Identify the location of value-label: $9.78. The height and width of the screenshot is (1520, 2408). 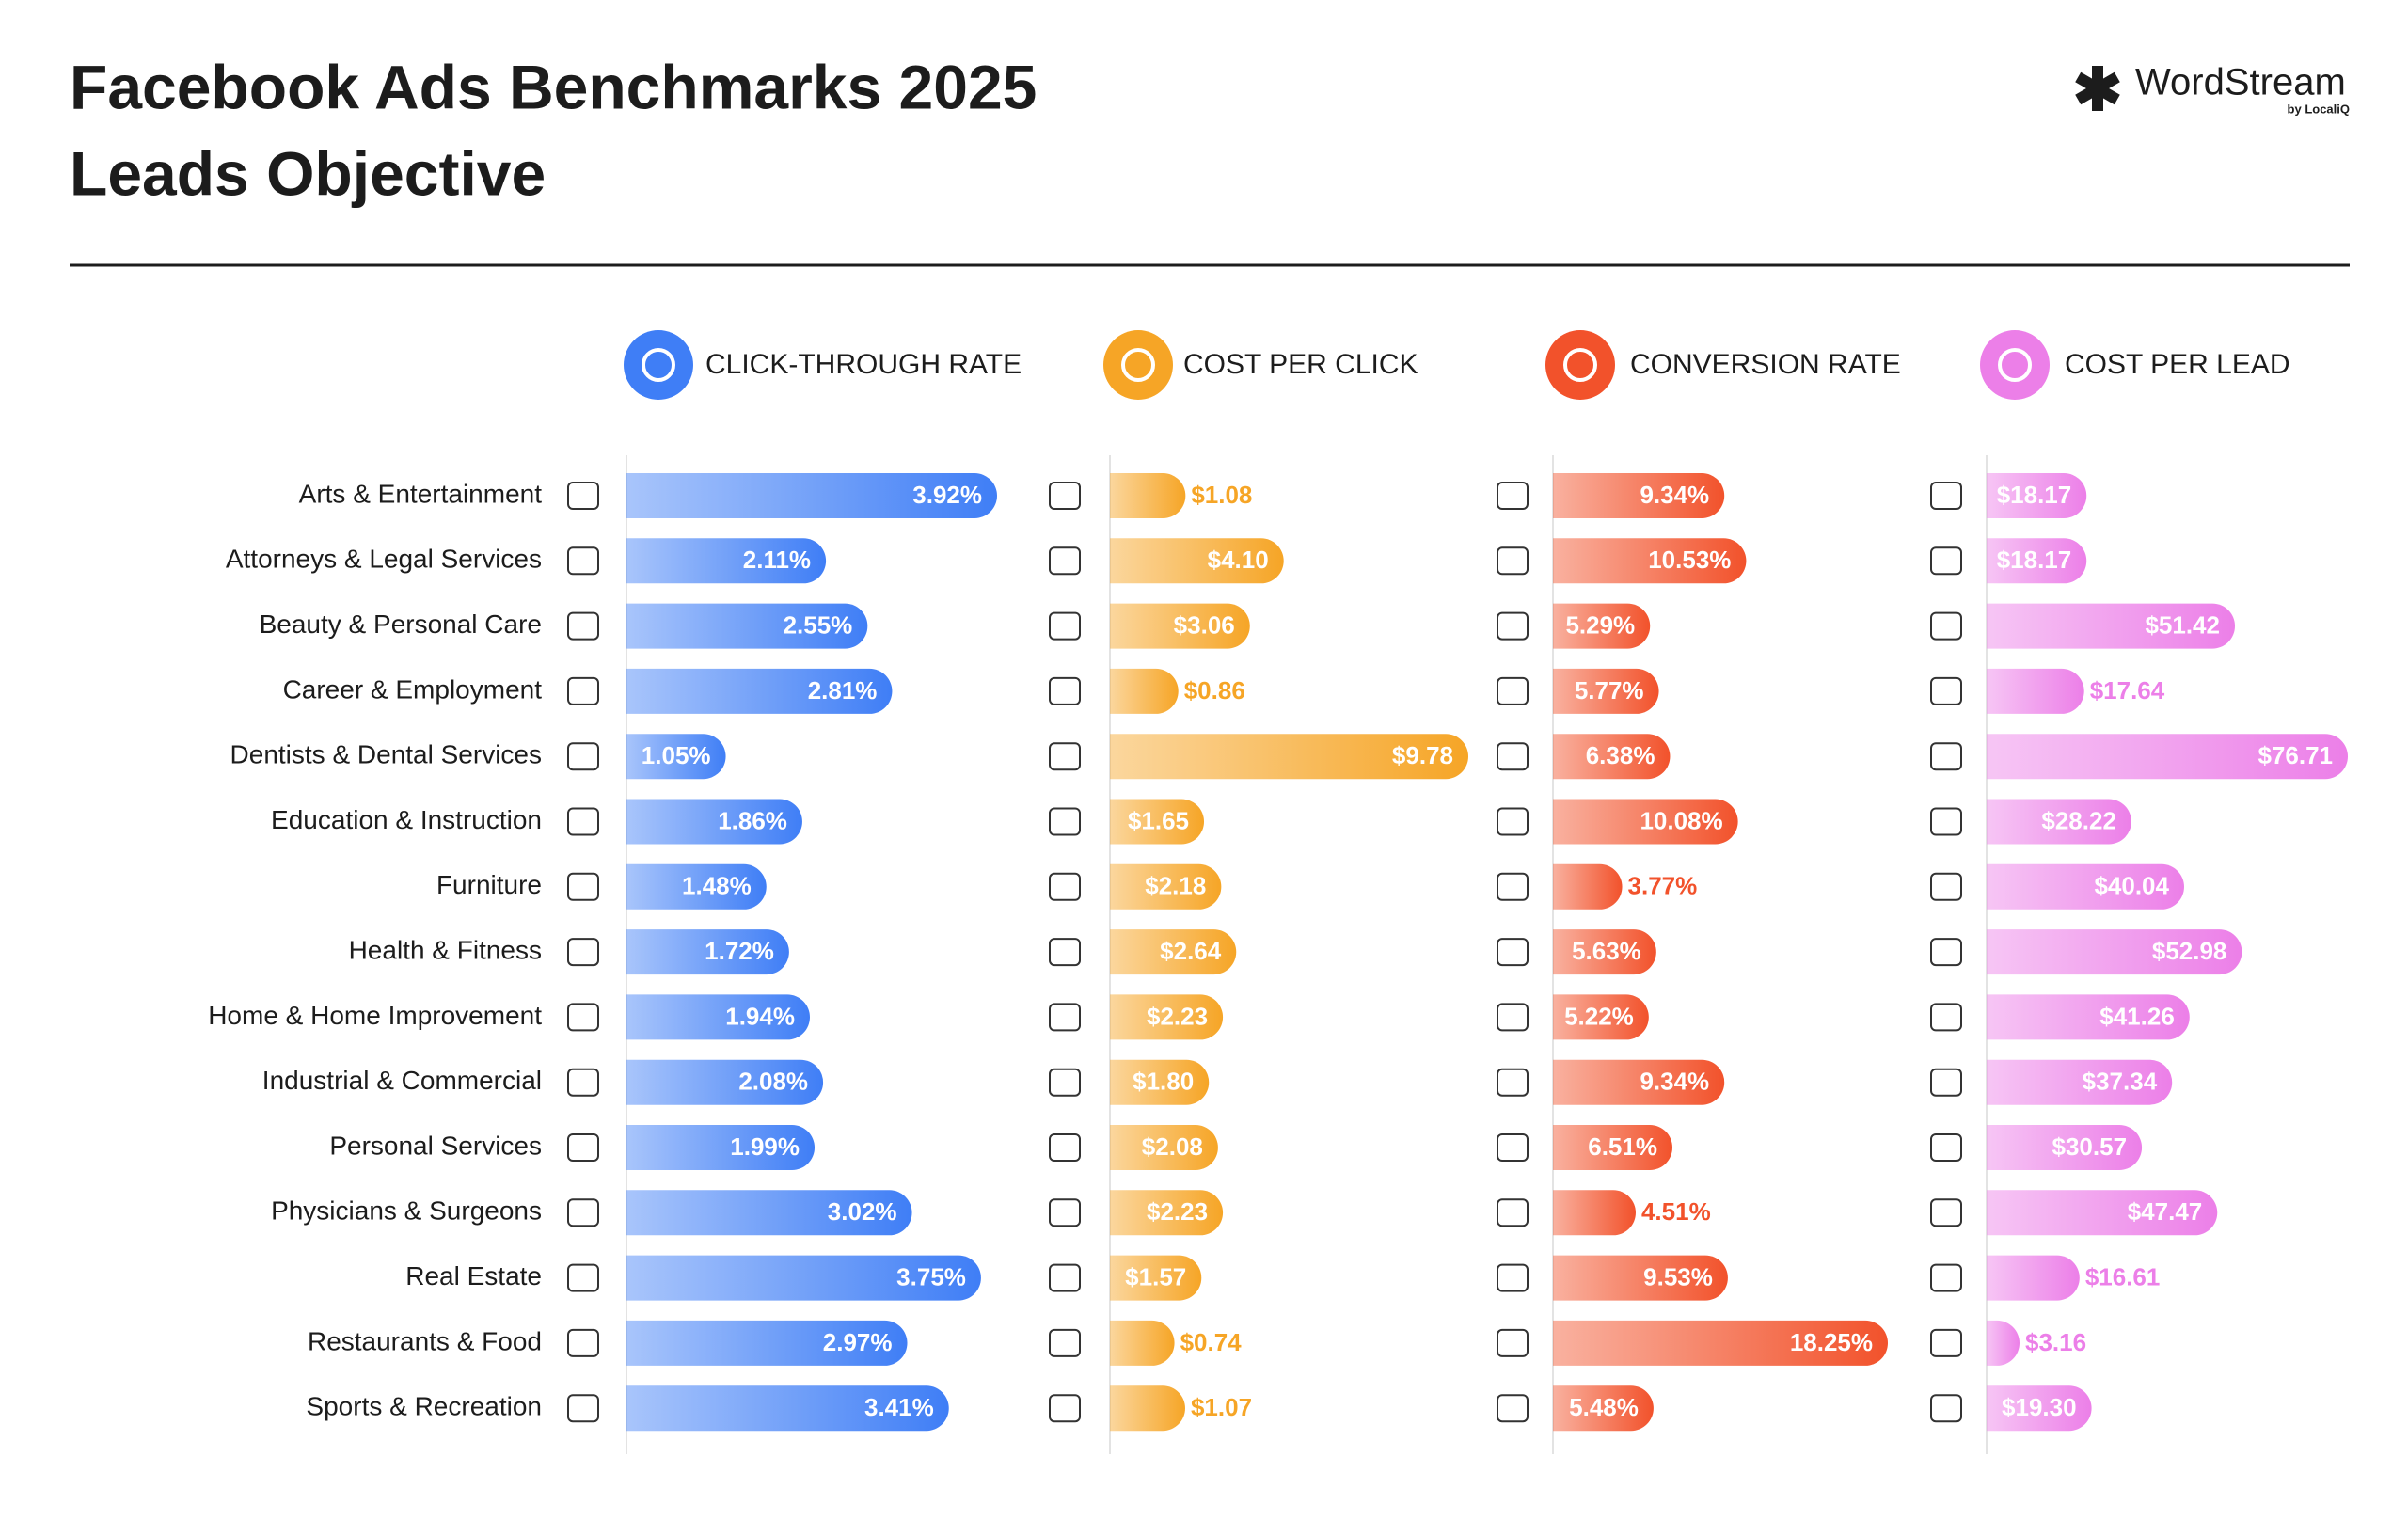
(1423, 755).